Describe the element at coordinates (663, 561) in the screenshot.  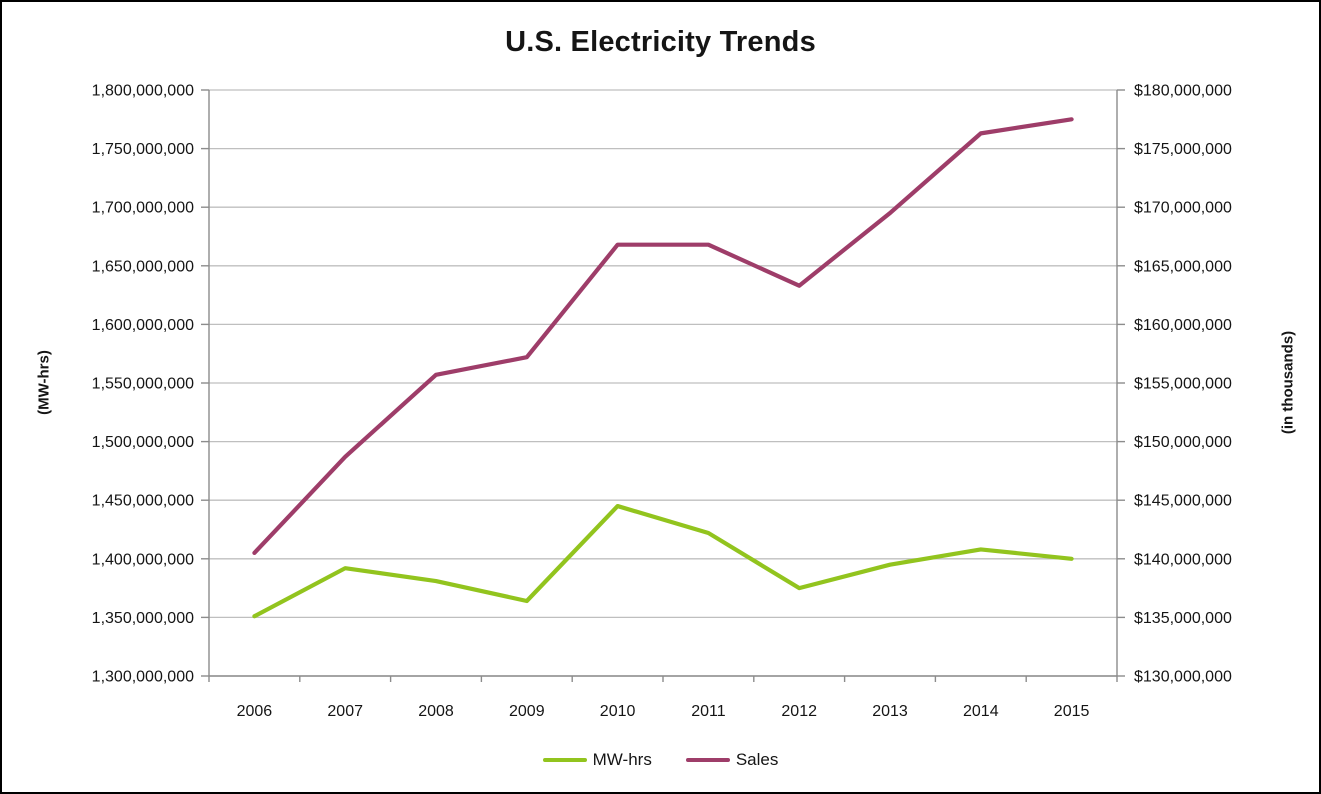
I see `series-line-mw-hrs` at that location.